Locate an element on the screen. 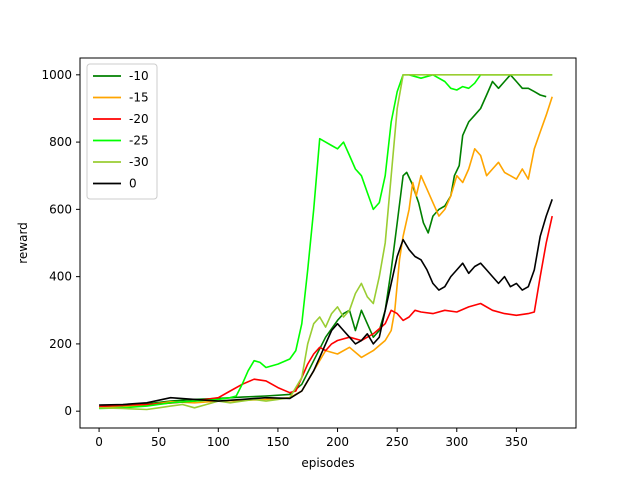  y-tick-label: 1000 is located at coordinates (56, 75).